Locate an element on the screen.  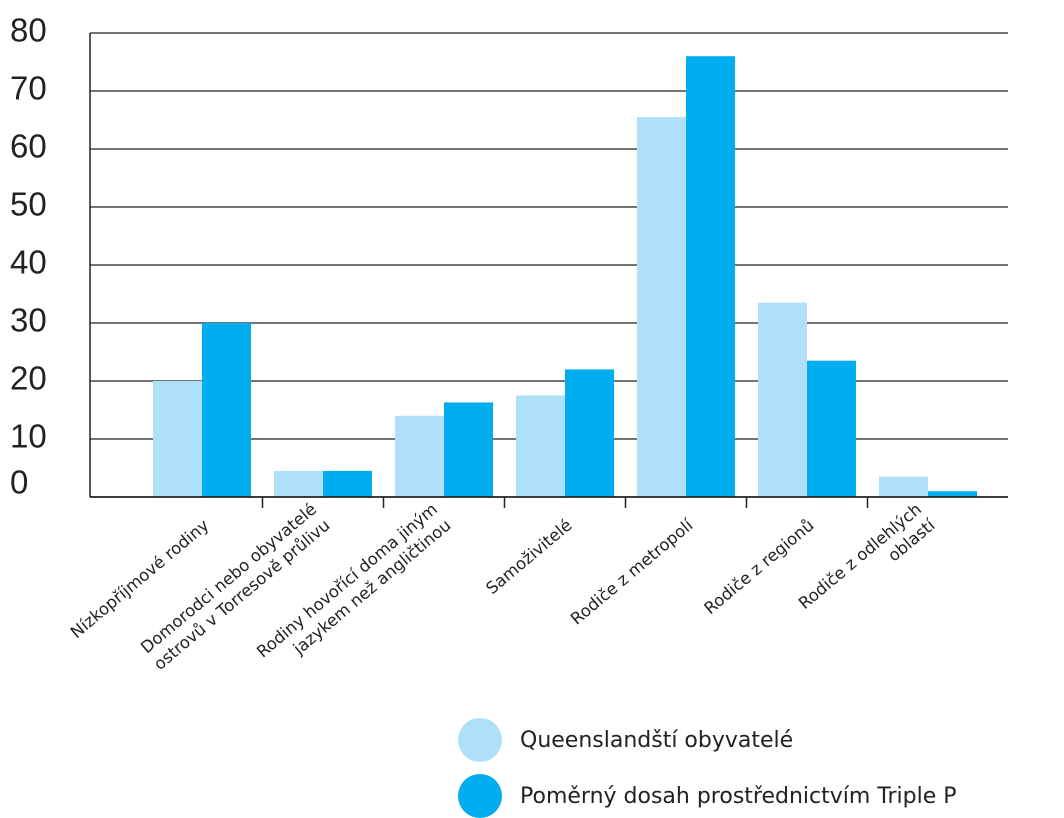
x-tick-label-line: Samoživitelé is located at coordinates (528, 557).